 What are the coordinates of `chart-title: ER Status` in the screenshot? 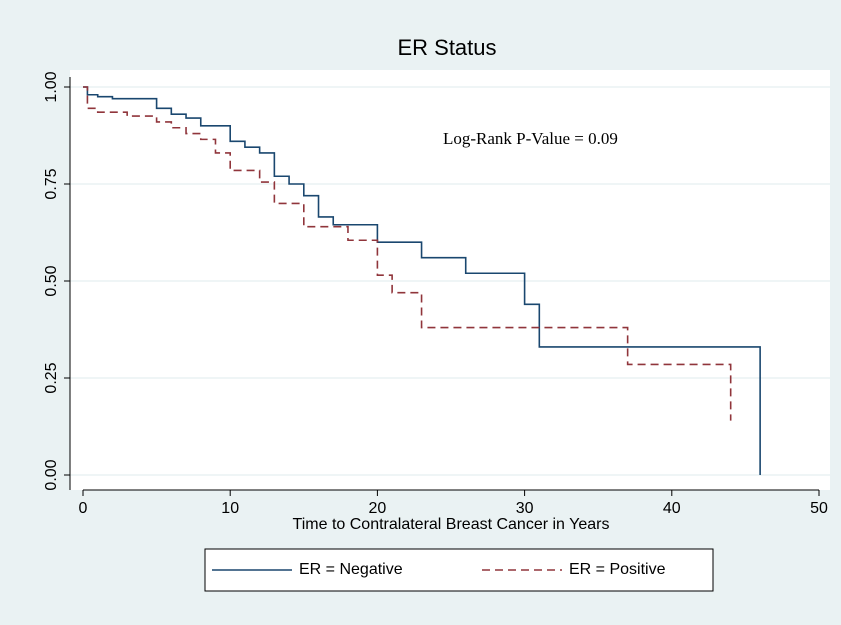 It's located at (446, 47).